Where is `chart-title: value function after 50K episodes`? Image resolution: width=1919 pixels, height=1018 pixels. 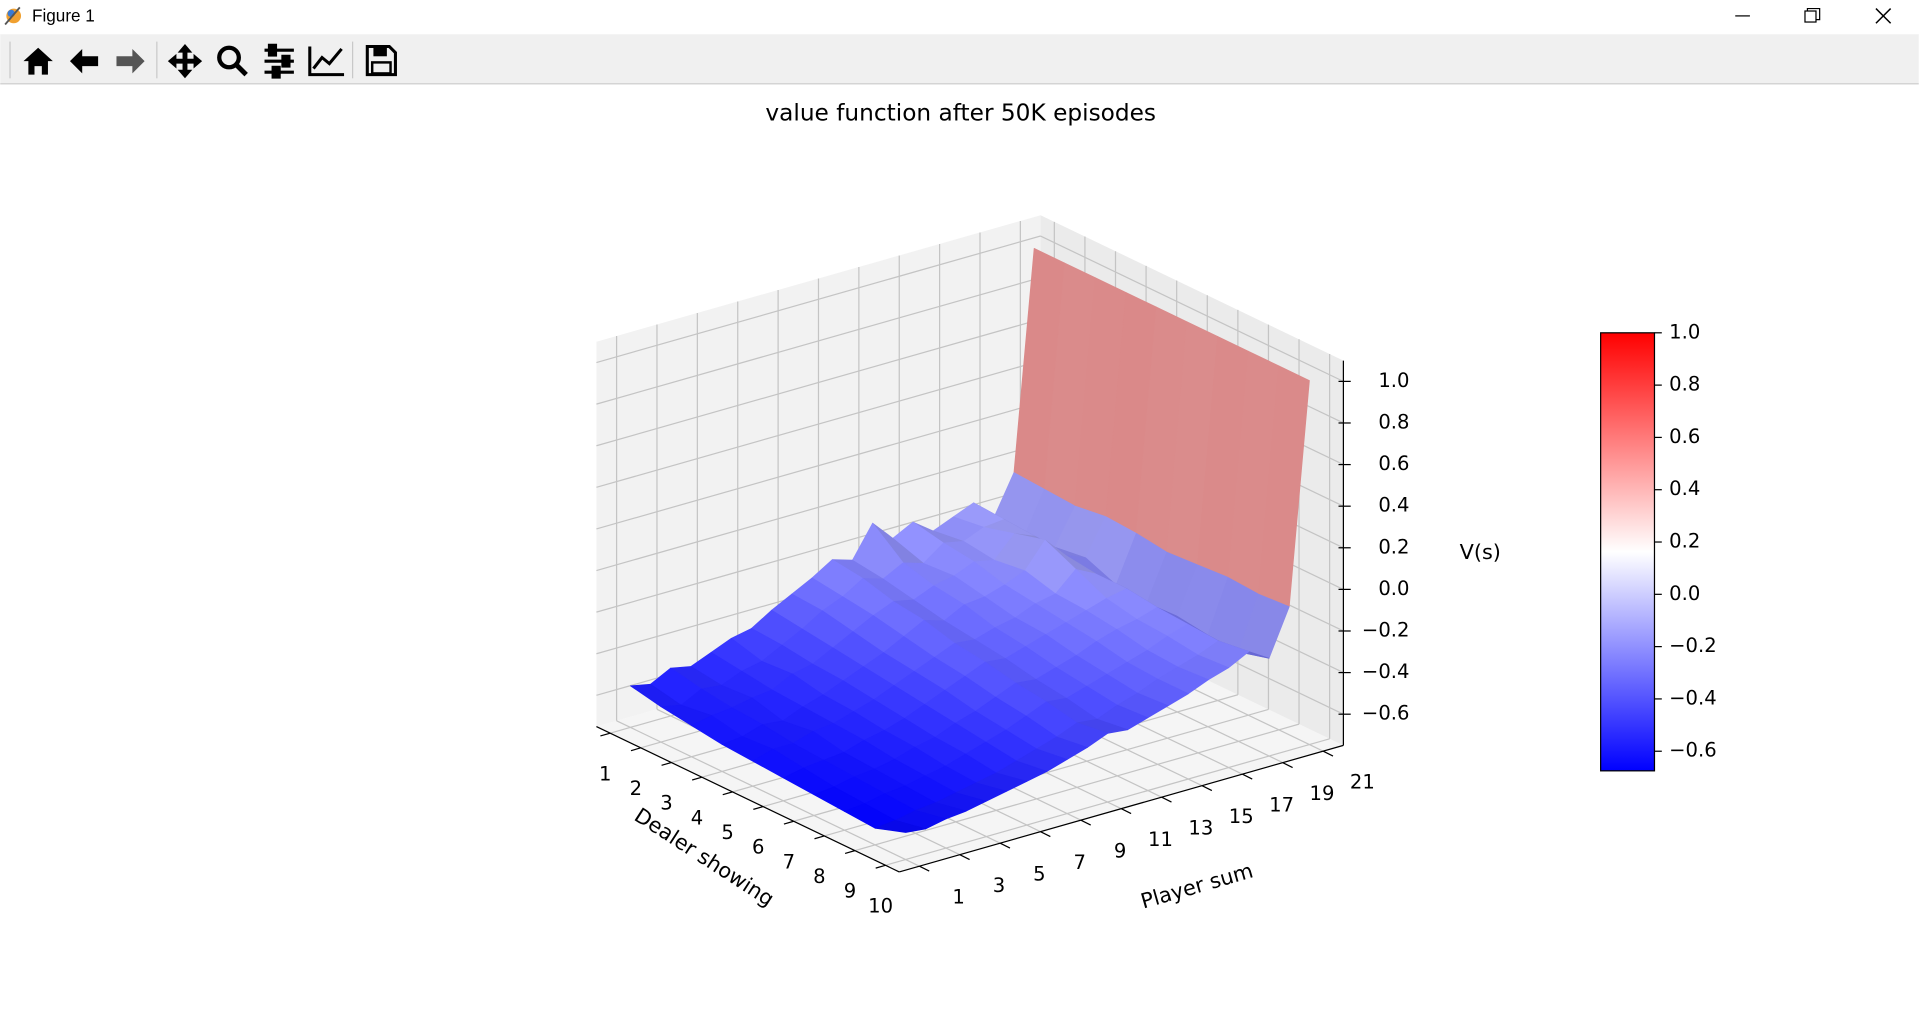
chart-title: value function after 50K episodes is located at coordinates (960, 112).